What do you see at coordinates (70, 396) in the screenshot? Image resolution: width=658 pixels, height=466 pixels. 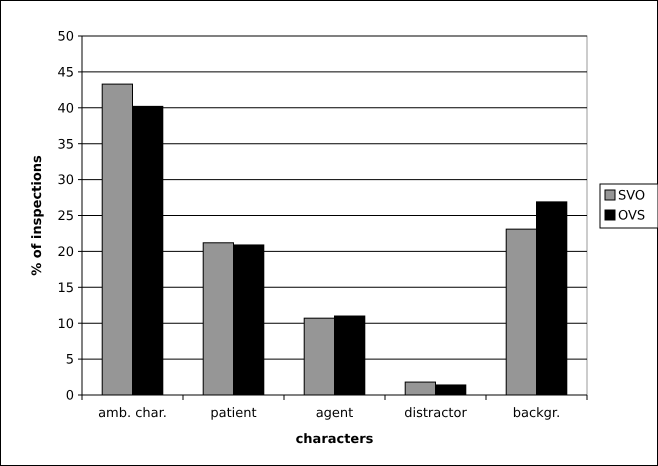 I see `y-tick-label: 0` at bounding box center [70, 396].